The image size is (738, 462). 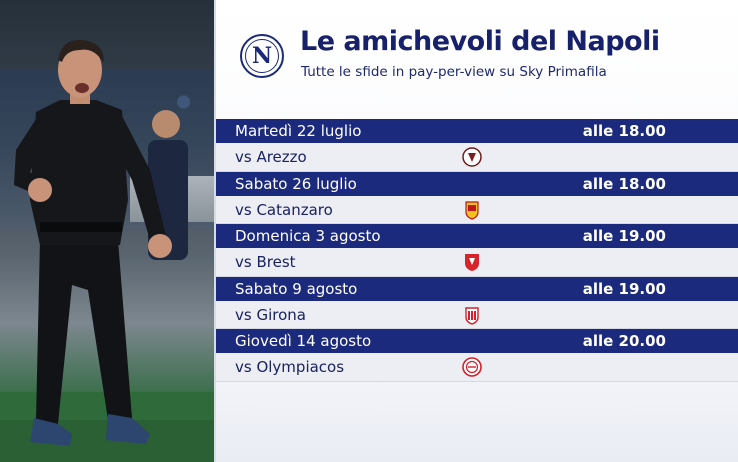 I want to click on arezzo-crest-icon, so click(x=472, y=157).